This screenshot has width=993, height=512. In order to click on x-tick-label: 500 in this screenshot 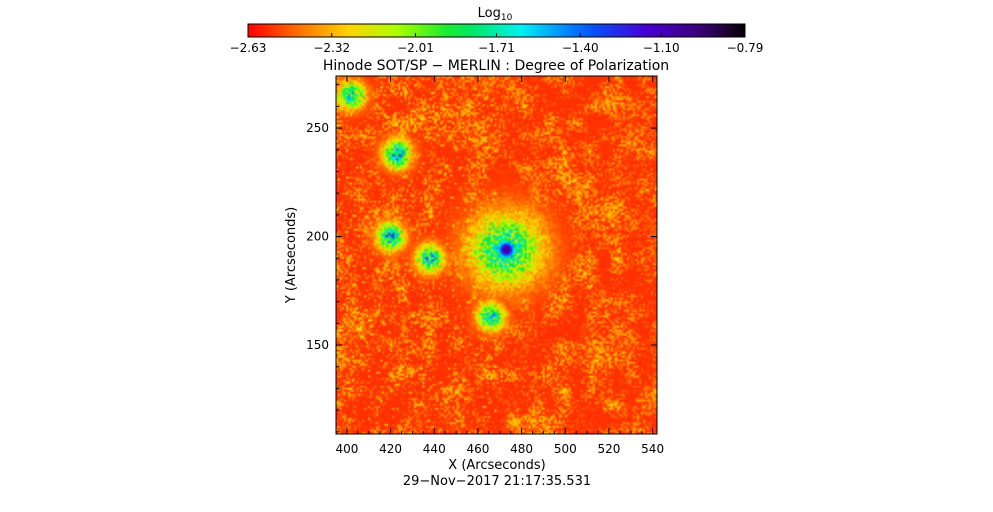, I will do `click(565, 449)`.